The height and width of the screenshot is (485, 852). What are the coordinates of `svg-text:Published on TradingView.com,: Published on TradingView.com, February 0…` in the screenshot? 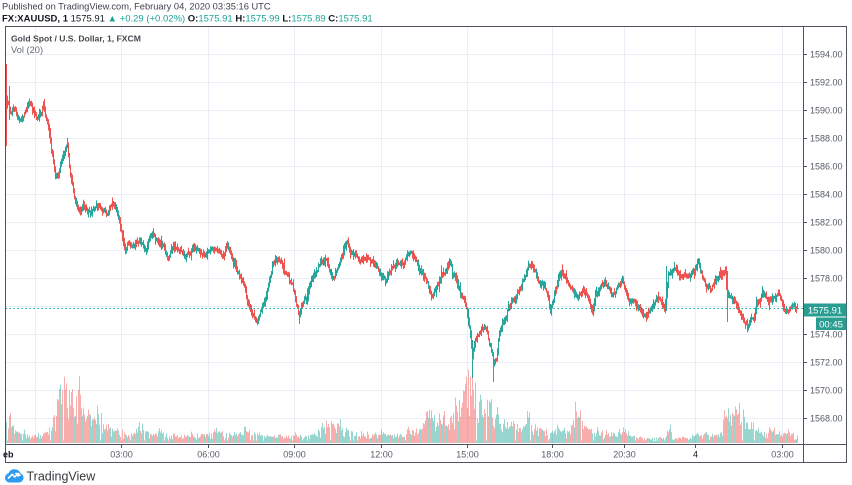 It's located at (136, 7).